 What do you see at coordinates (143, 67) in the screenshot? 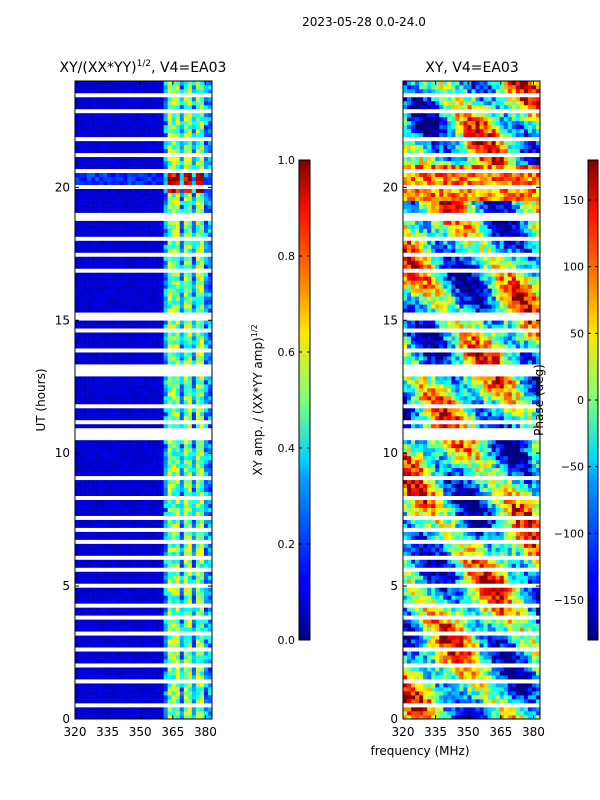
I see `amplitude-panel-title: XY/(XX*YY)1/2, V4=EA03` at bounding box center [143, 67].